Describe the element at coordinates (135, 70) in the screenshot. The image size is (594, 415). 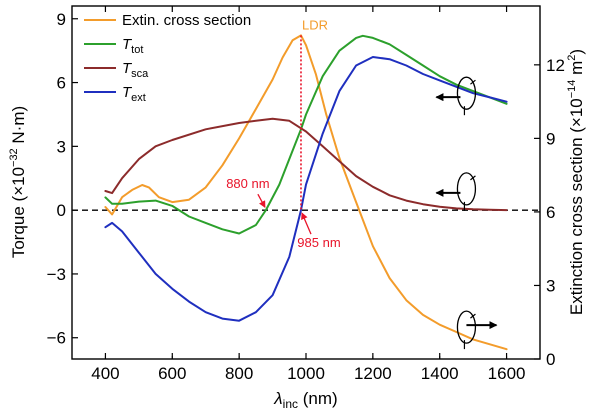
I see `legend-label-tsca: Tsca` at that location.